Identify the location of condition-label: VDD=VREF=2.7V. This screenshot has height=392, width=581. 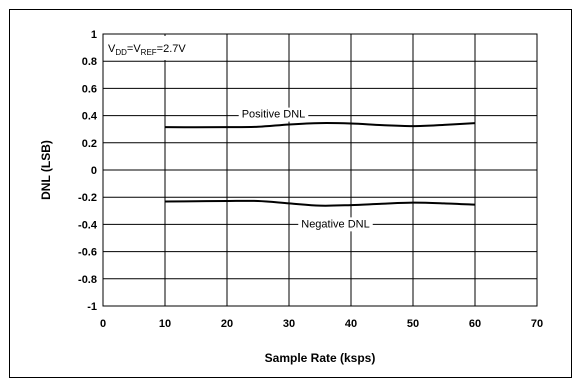
(147, 50).